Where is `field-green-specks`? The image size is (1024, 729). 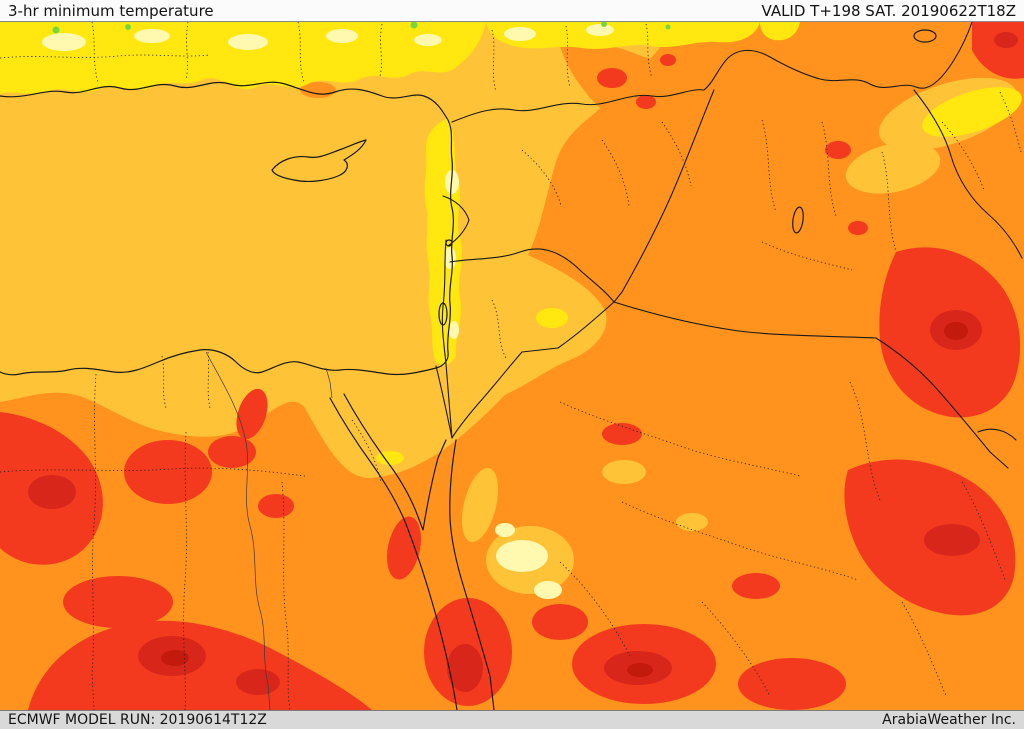
field-green-specks is located at coordinates (361, 28).